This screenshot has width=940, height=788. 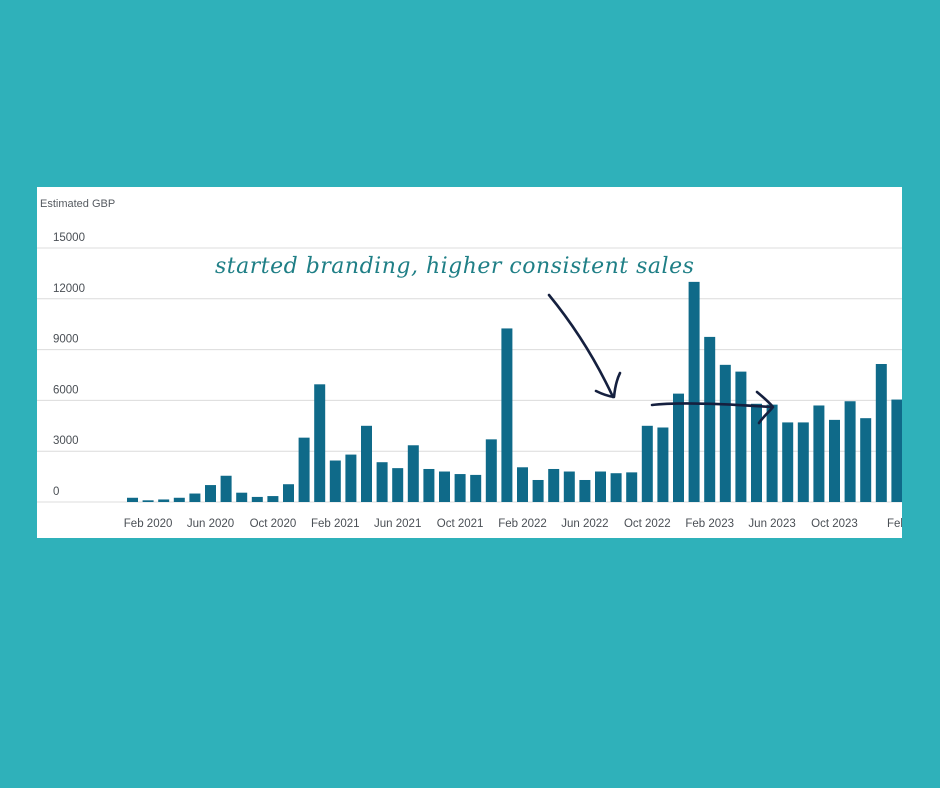 I want to click on x-tick-label: Jun 2022, so click(x=584, y=524).